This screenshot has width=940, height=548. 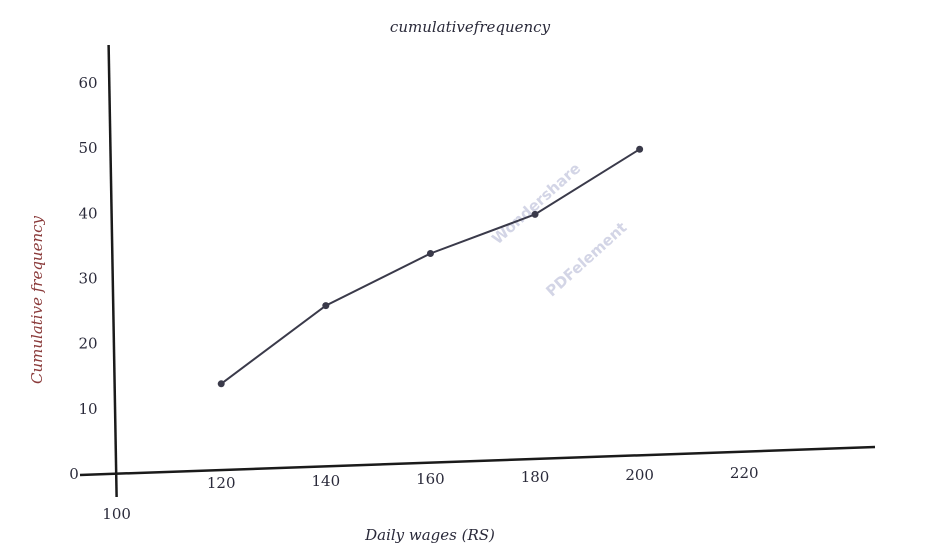 I want to click on x-tick-label: 220, so click(x=744, y=473).